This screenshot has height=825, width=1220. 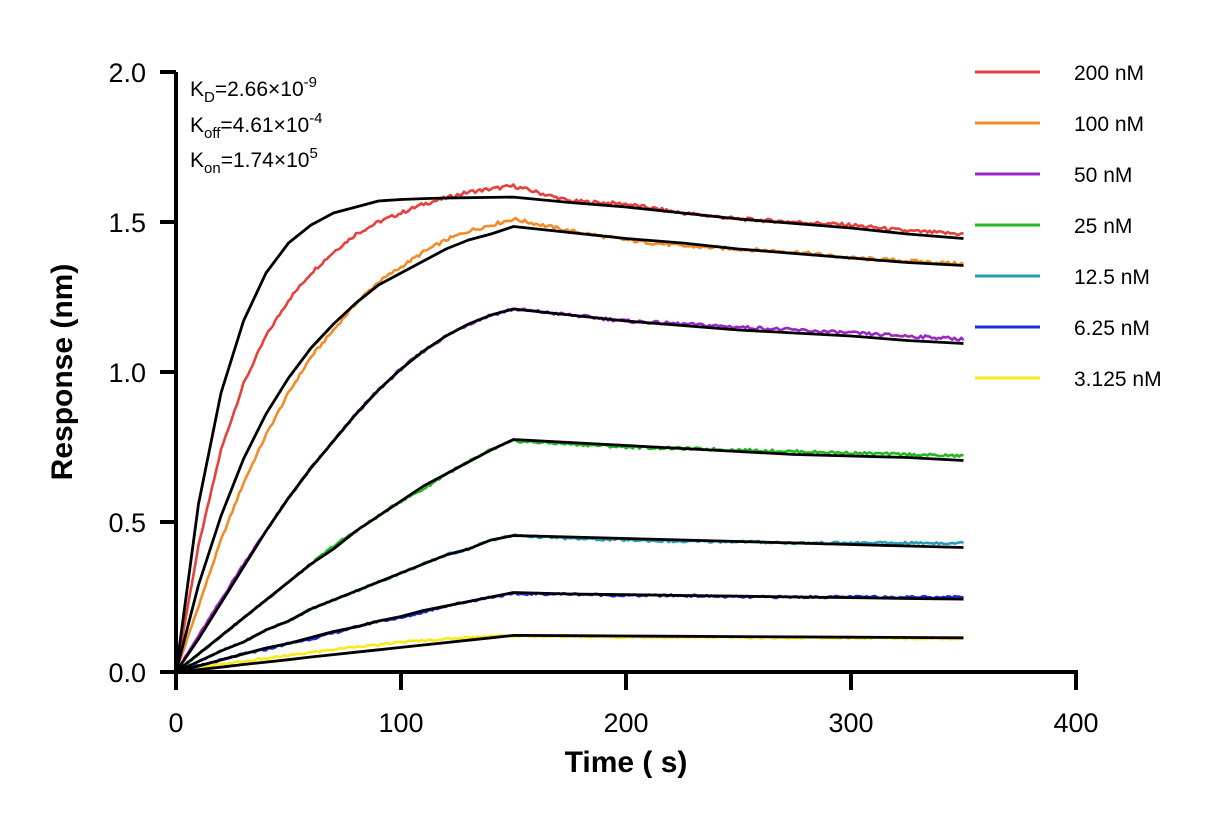 What do you see at coordinates (127, 223) in the screenshot?
I see `y-tick-label: 1.5` at bounding box center [127, 223].